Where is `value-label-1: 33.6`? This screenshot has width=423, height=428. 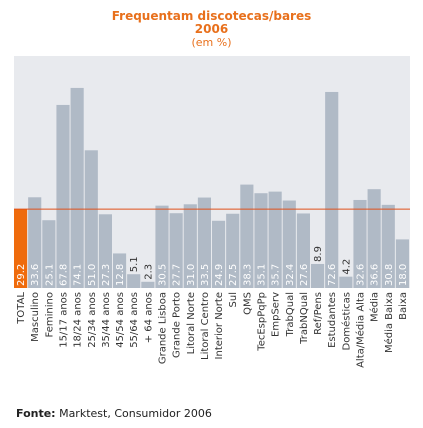 value-label-1: 33.6 is located at coordinates (35, 275).